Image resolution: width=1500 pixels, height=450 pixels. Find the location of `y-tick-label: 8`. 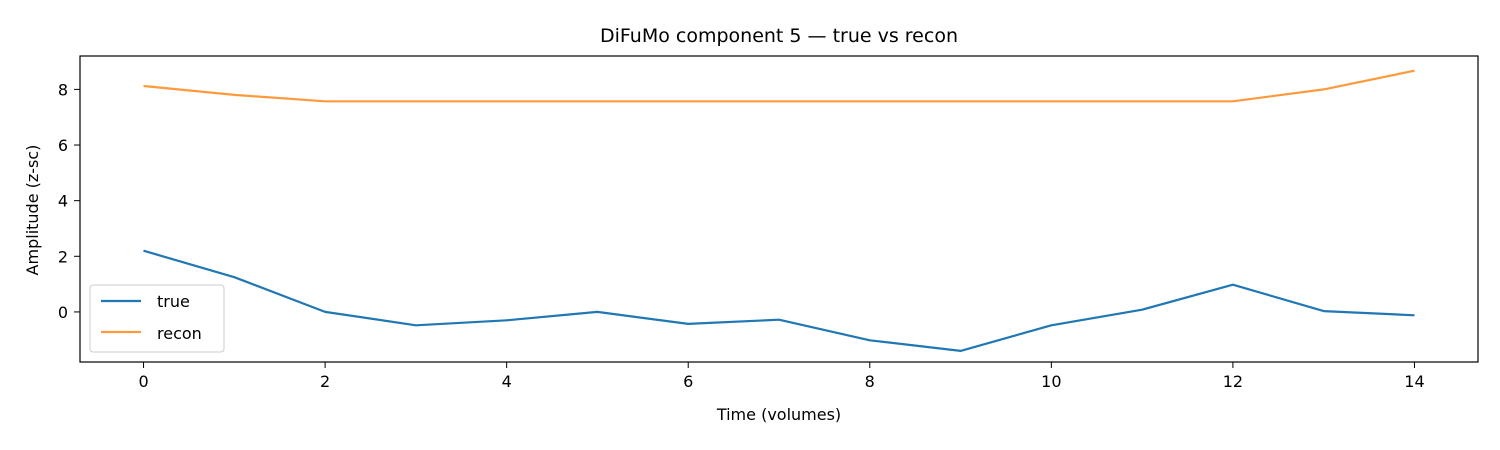

y-tick-label: 8 is located at coordinates (63, 89).